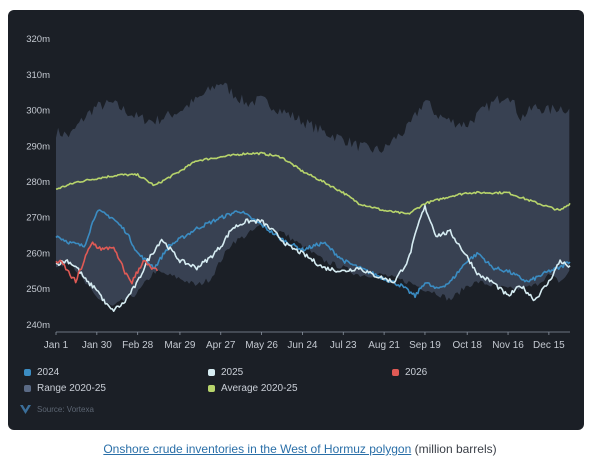 The image size is (600, 470). Describe the element at coordinates (38, 75) in the screenshot. I see `y-tick-label: 310m` at that location.